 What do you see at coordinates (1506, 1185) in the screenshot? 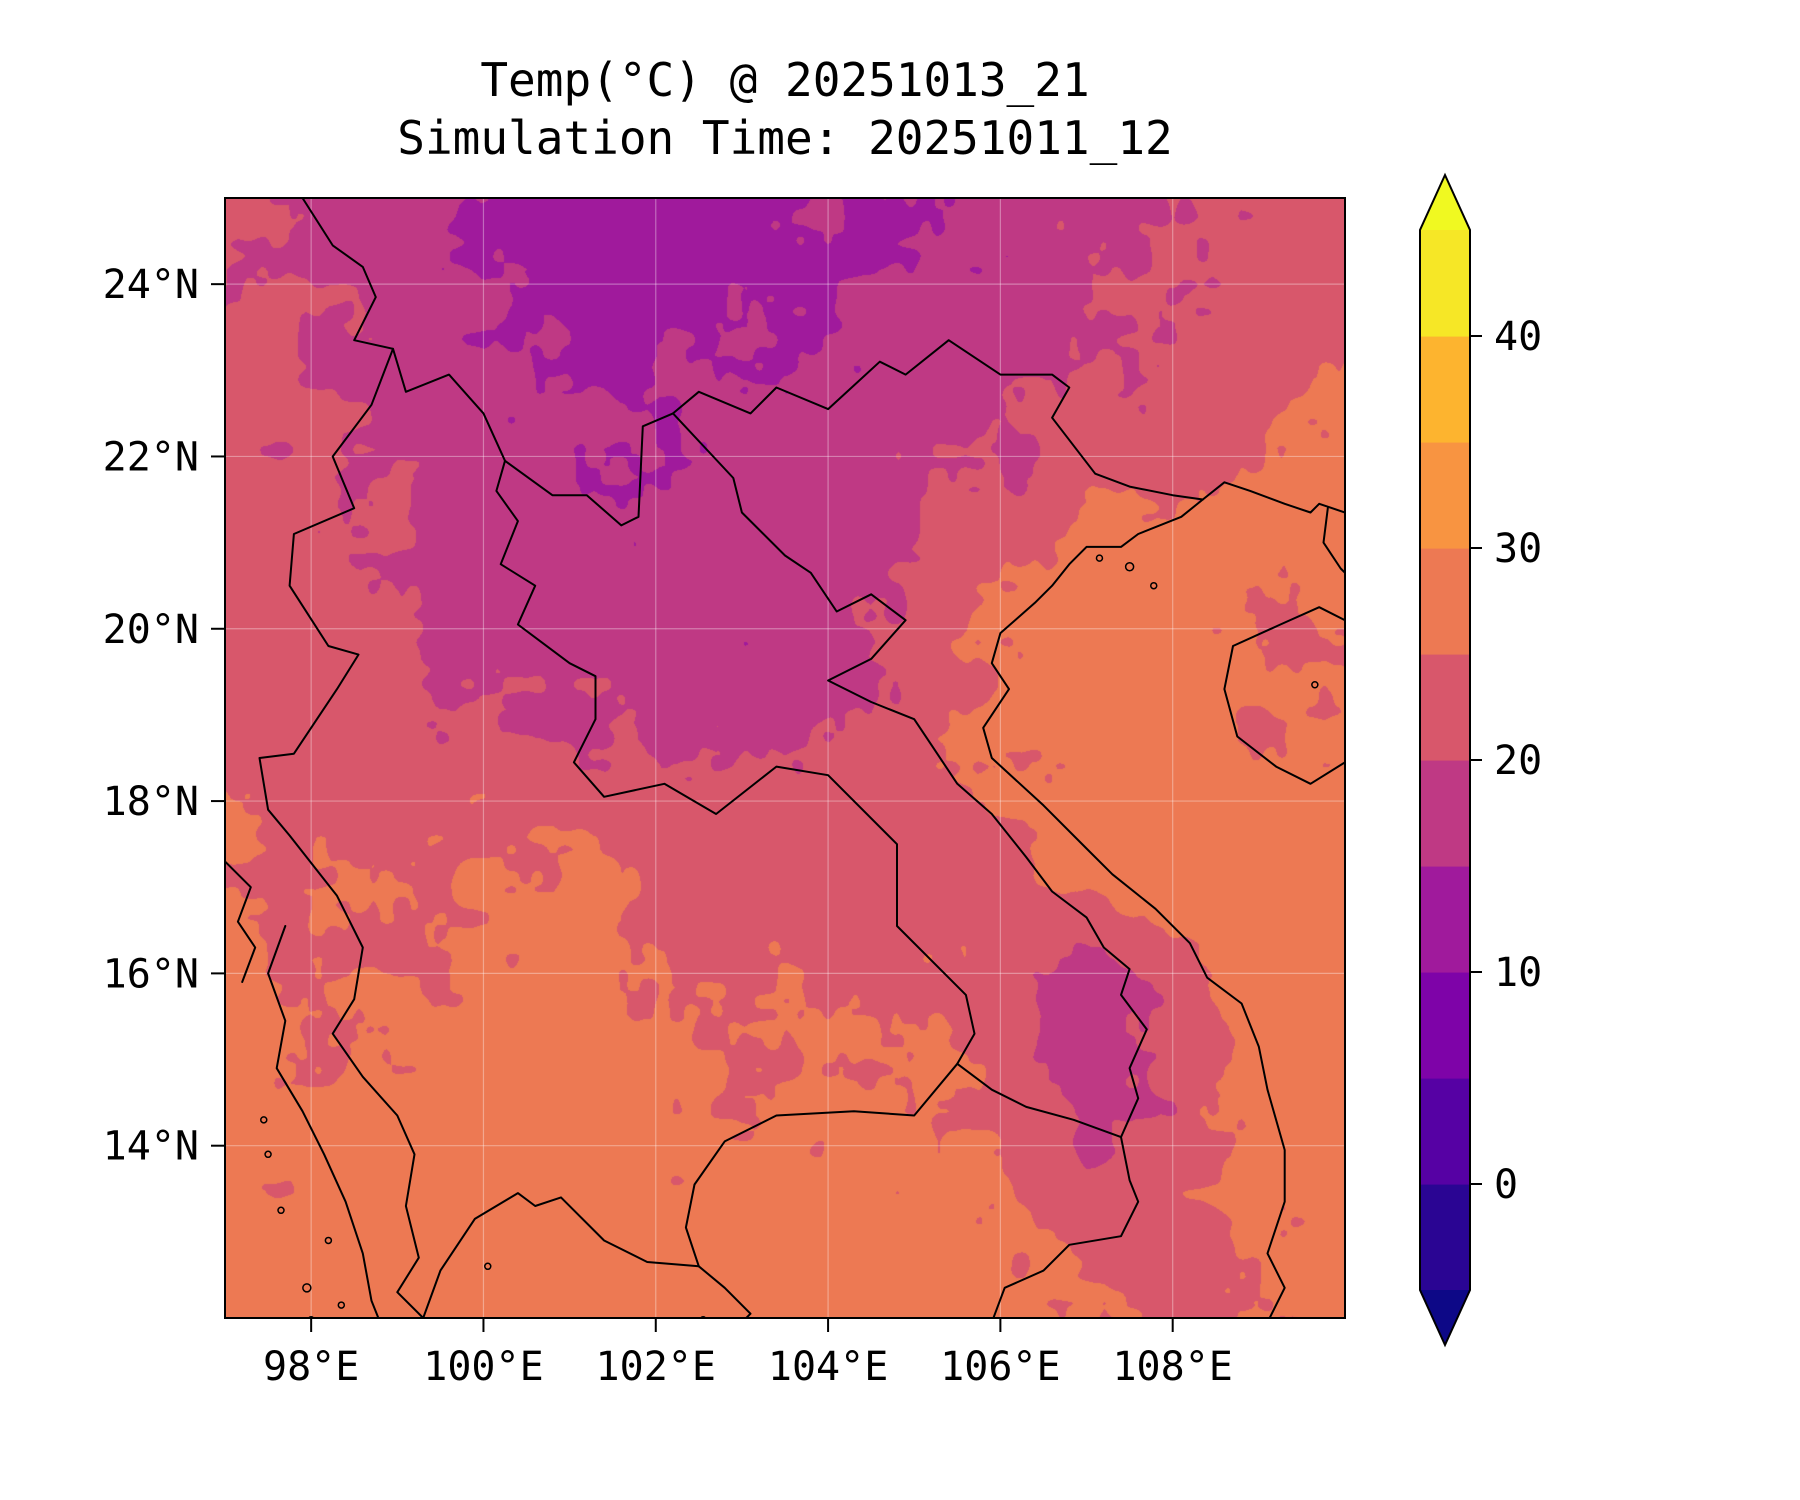
I see `colorbar-tick-label: 0` at bounding box center [1506, 1185].